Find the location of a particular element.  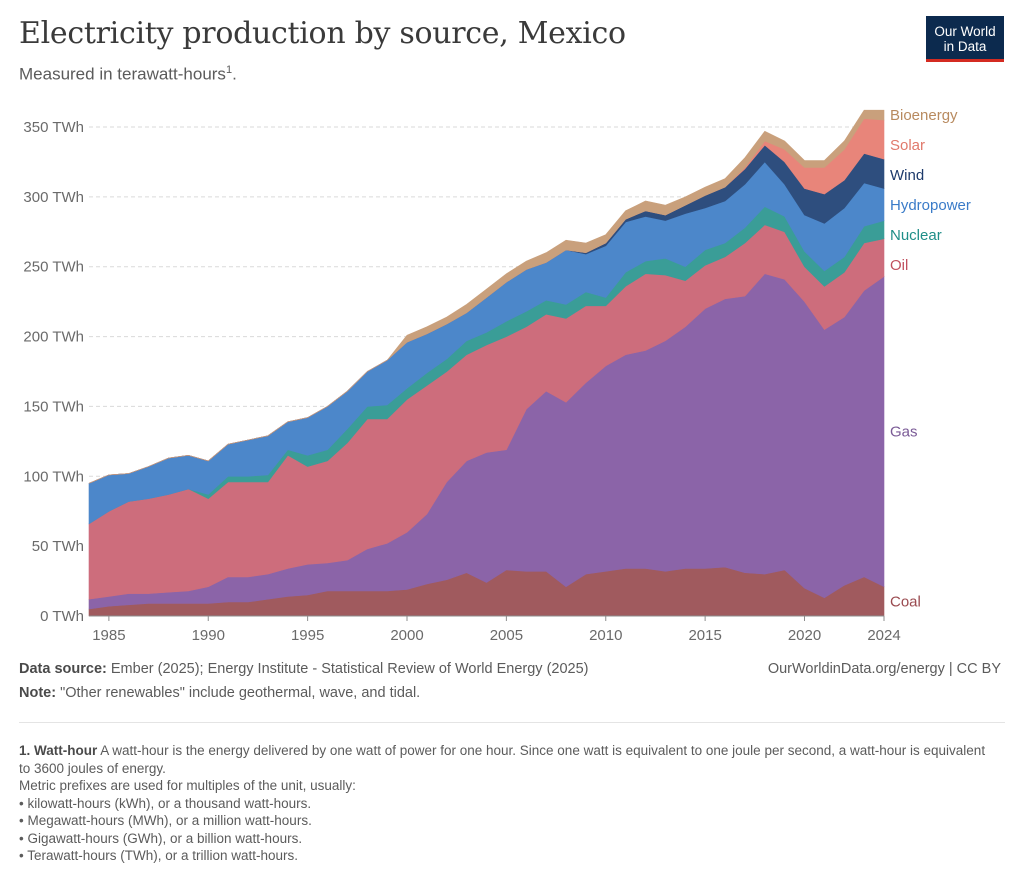

x-axis: 1985 1990 1995 2000 2005 2010 2015 2020 2024 is located at coordinates (495, 629).